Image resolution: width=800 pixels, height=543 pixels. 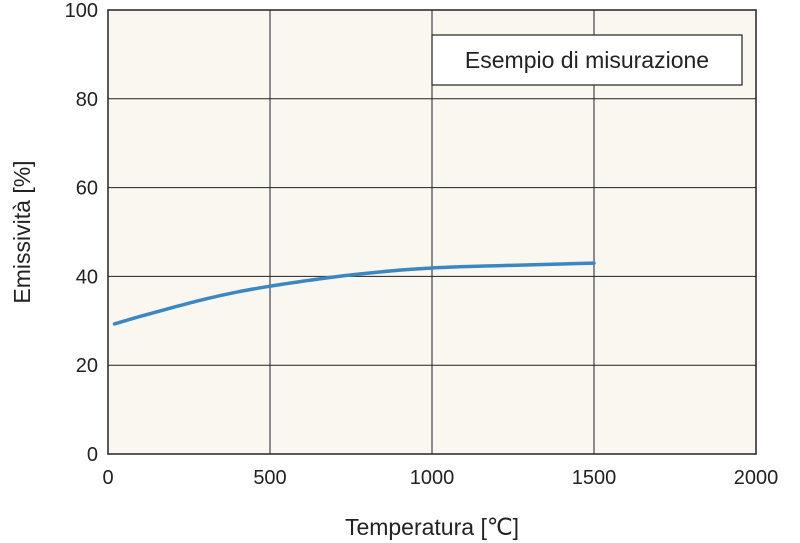 I want to click on legend-box, so click(x=587, y=60).